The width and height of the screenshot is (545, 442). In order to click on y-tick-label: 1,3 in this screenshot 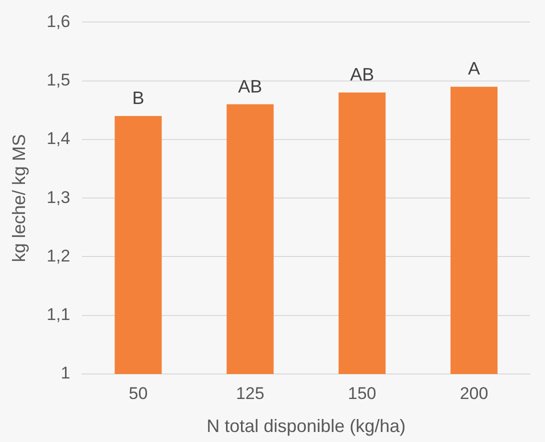, I will do `click(58, 197)`.